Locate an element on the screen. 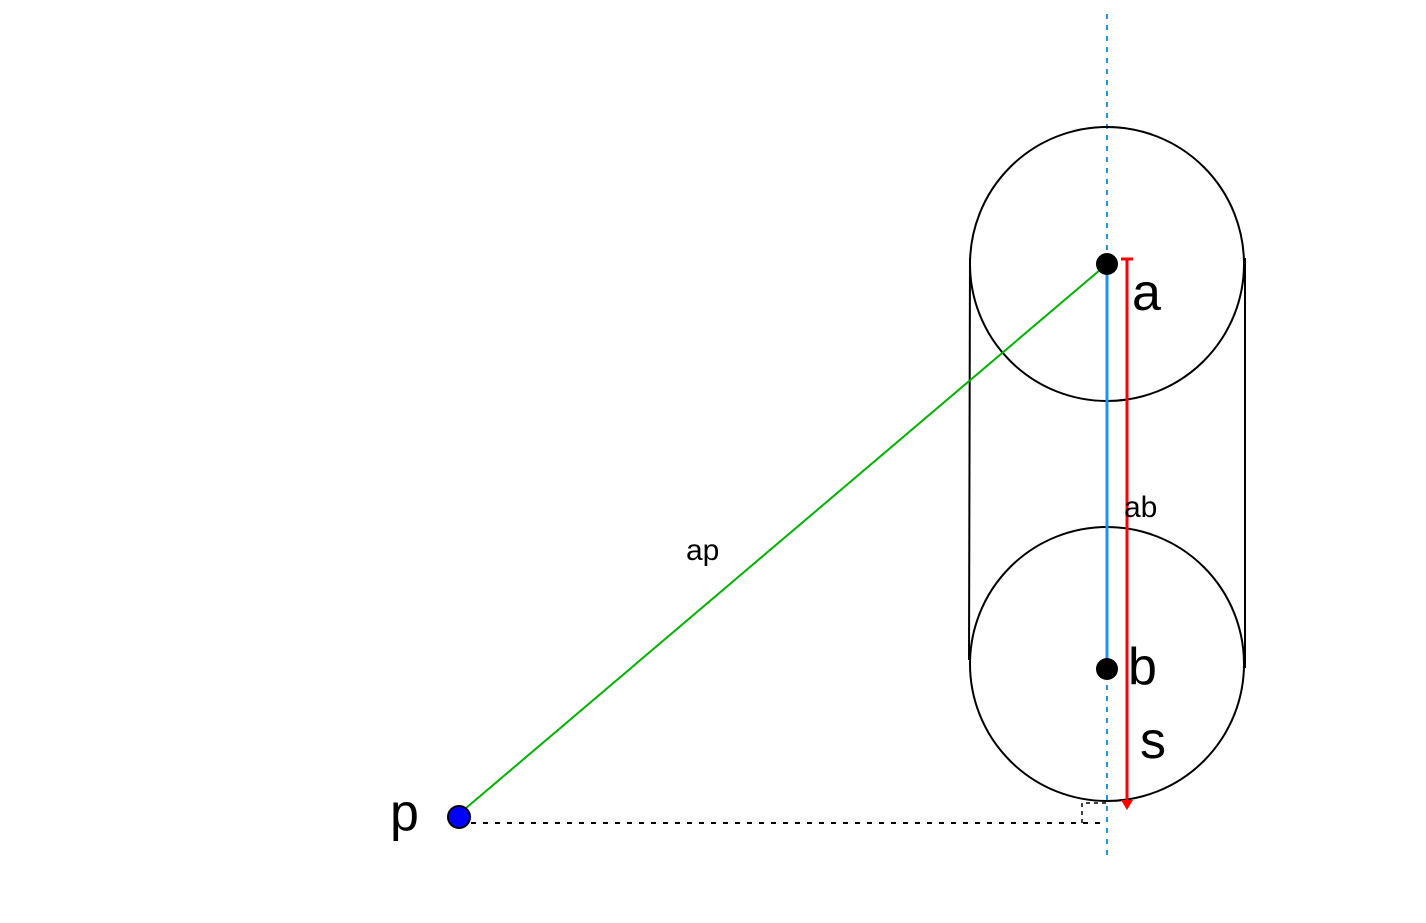 This screenshot has height=923, width=1426. point-a-label: a is located at coordinates (1146, 293).